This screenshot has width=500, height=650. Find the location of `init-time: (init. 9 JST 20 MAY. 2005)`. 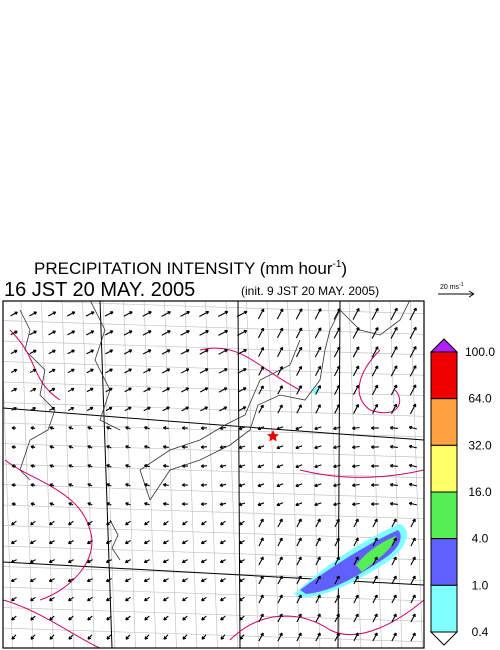

init-time: (init. 9 JST 20 MAY. 2005) is located at coordinates (310, 291).